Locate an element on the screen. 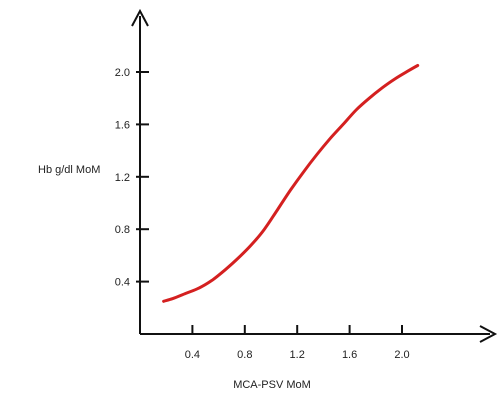 Image resolution: width=498 pixels, height=394 pixels. x-axis-arrowhead is located at coordinates (488, 334).